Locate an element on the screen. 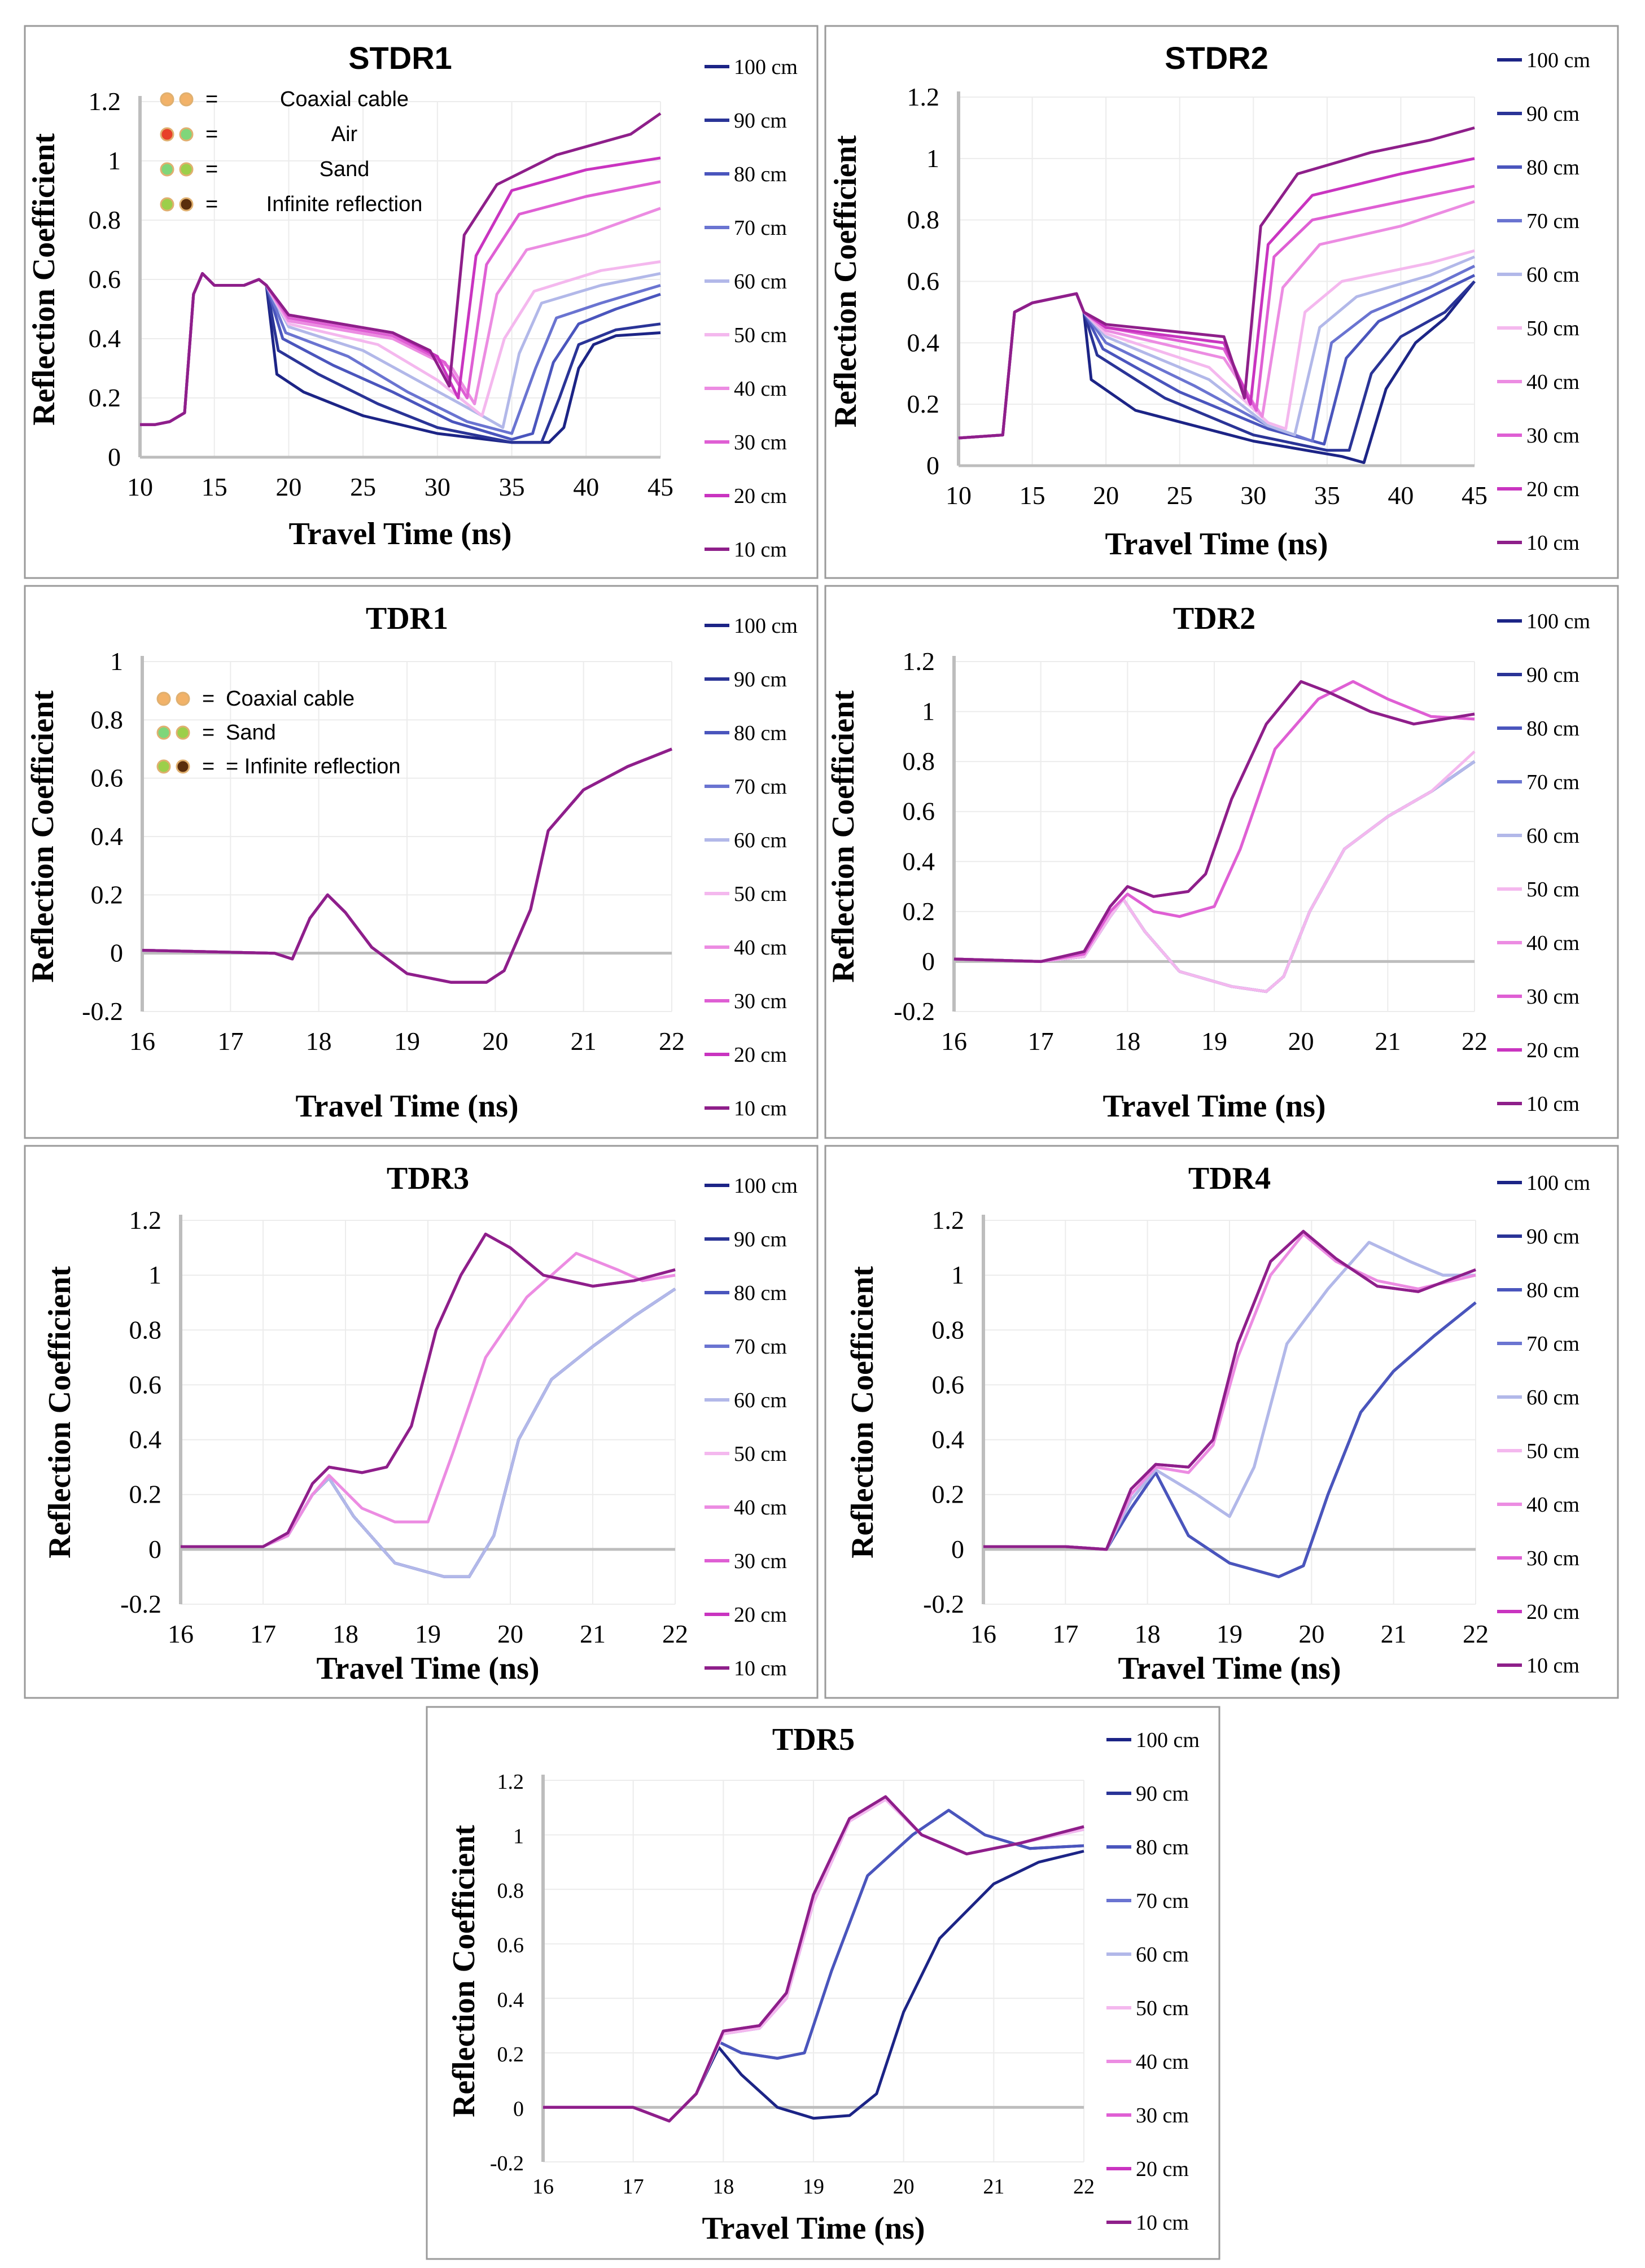  tdr5-x-tick-label: 16 is located at coordinates (543, 2187).